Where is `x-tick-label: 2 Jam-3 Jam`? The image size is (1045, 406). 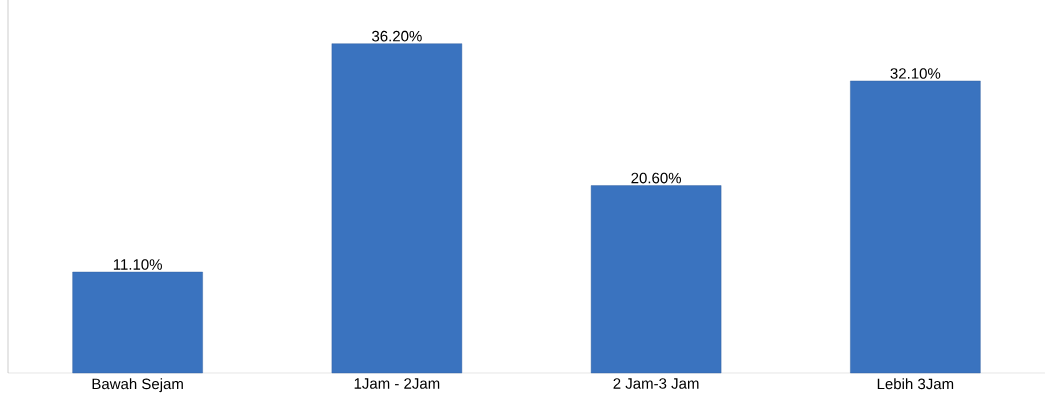 x-tick-label: 2 Jam-3 Jam is located at coordinates (656, 383).